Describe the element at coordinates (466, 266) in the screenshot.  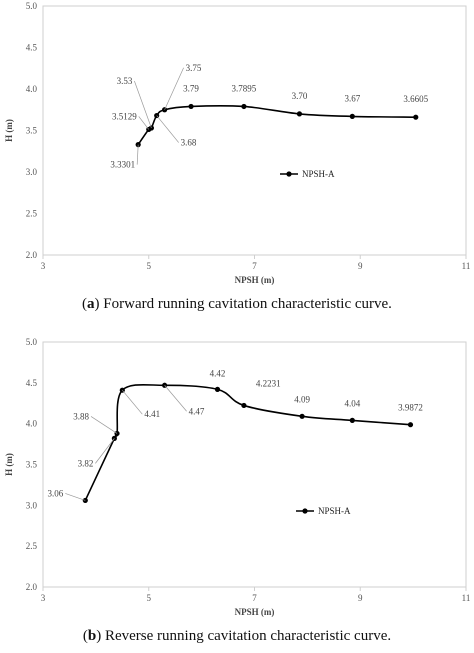
I see `chart-a-xtick-label: 11` at that location.